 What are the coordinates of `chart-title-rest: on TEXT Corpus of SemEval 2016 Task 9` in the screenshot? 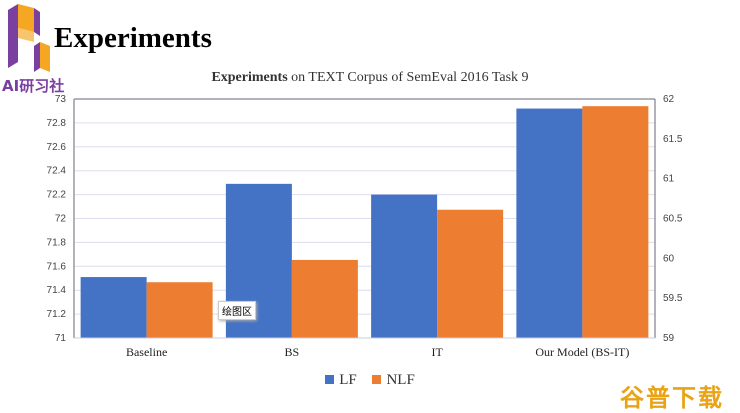 It's located at (408, 77).